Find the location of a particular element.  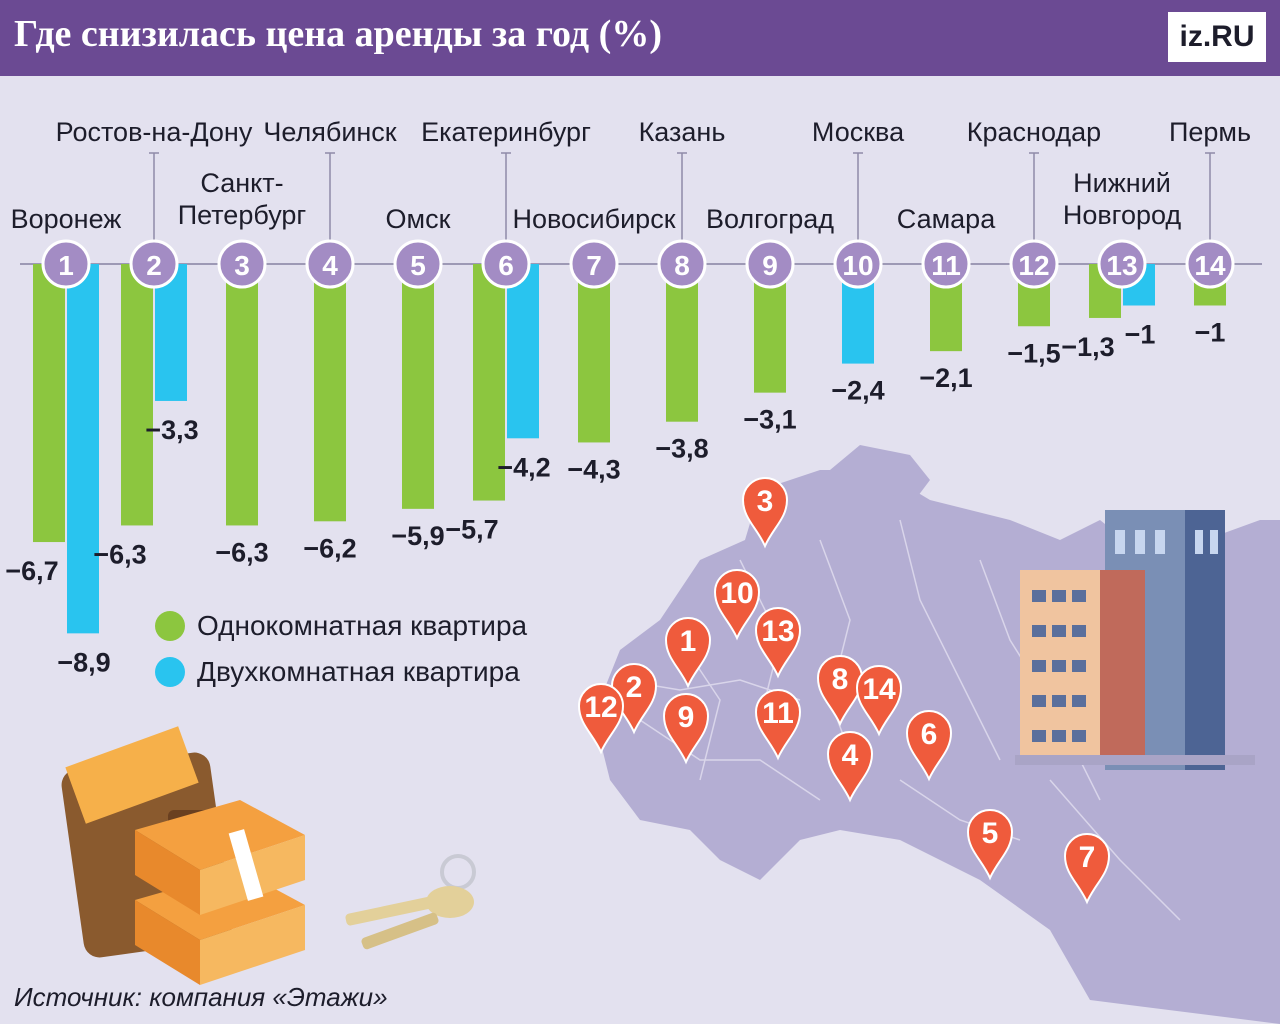

map-marker-number: 11 is located at coordinates (778, 713).